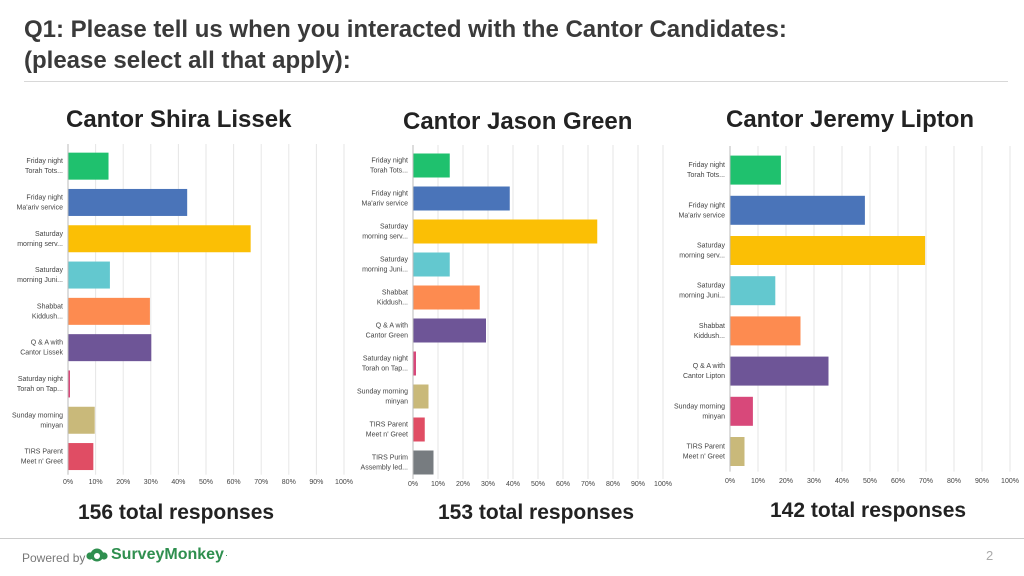 This screenshot has height=576, width=1024. Describe the element at coordinates (344, 482) in the screenshot. I see `x-tick-label: 100%` at that location.